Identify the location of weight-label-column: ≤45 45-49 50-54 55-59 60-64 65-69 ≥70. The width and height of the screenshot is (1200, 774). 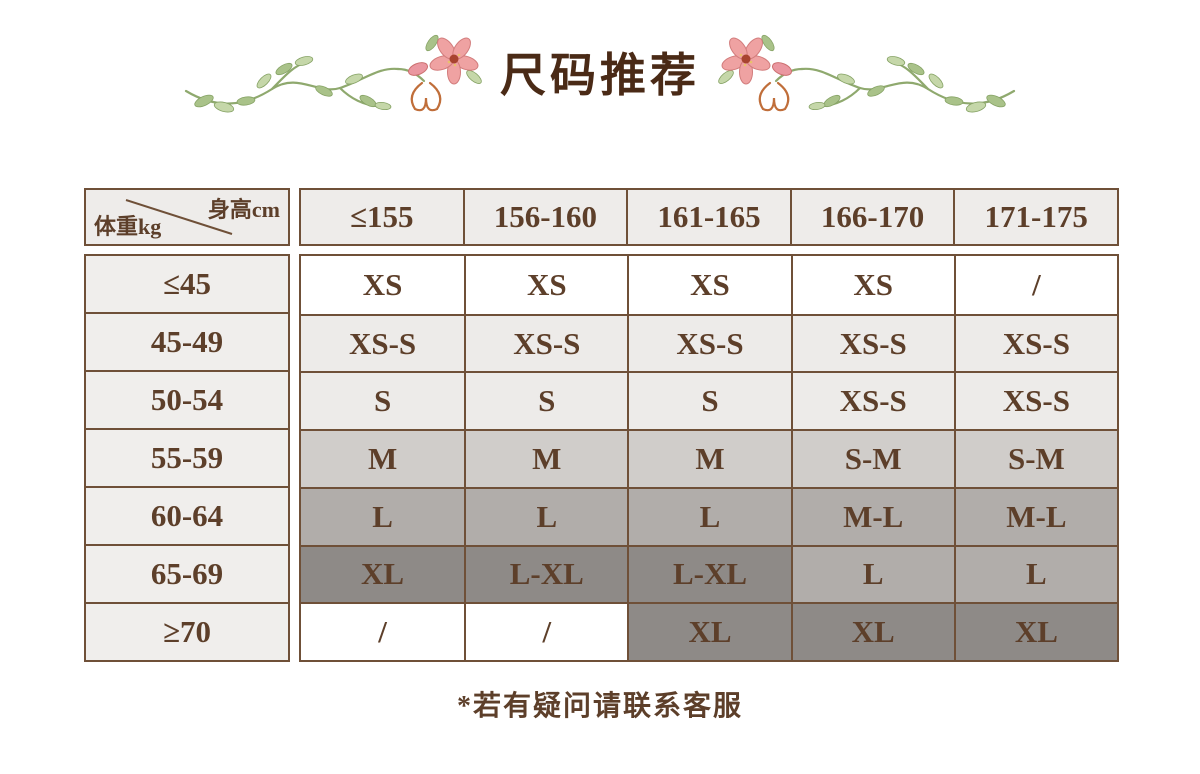
(187, 458).